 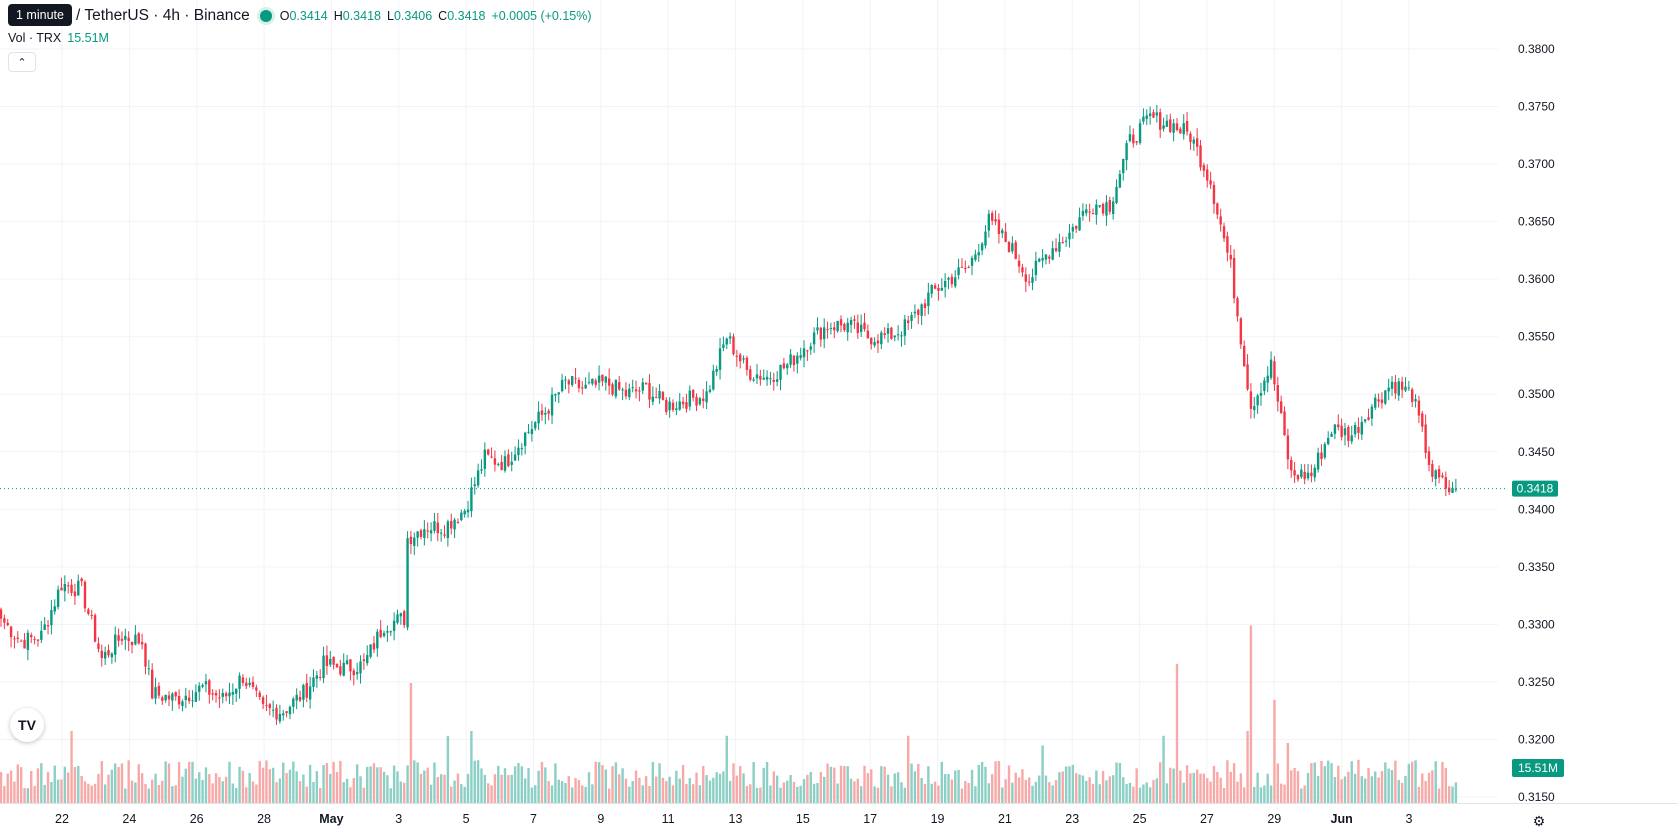 I want to click on volume-label: Vol · TRX, so click(x=35, y=38).